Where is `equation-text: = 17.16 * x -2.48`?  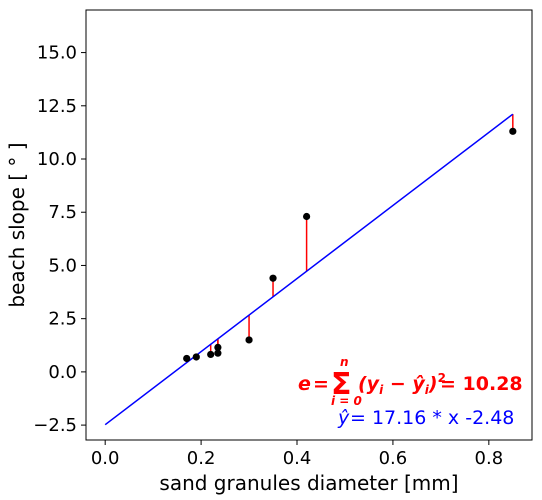
equation-text: = 17.16 * x -2.48 is located at coordinates (432, 418).